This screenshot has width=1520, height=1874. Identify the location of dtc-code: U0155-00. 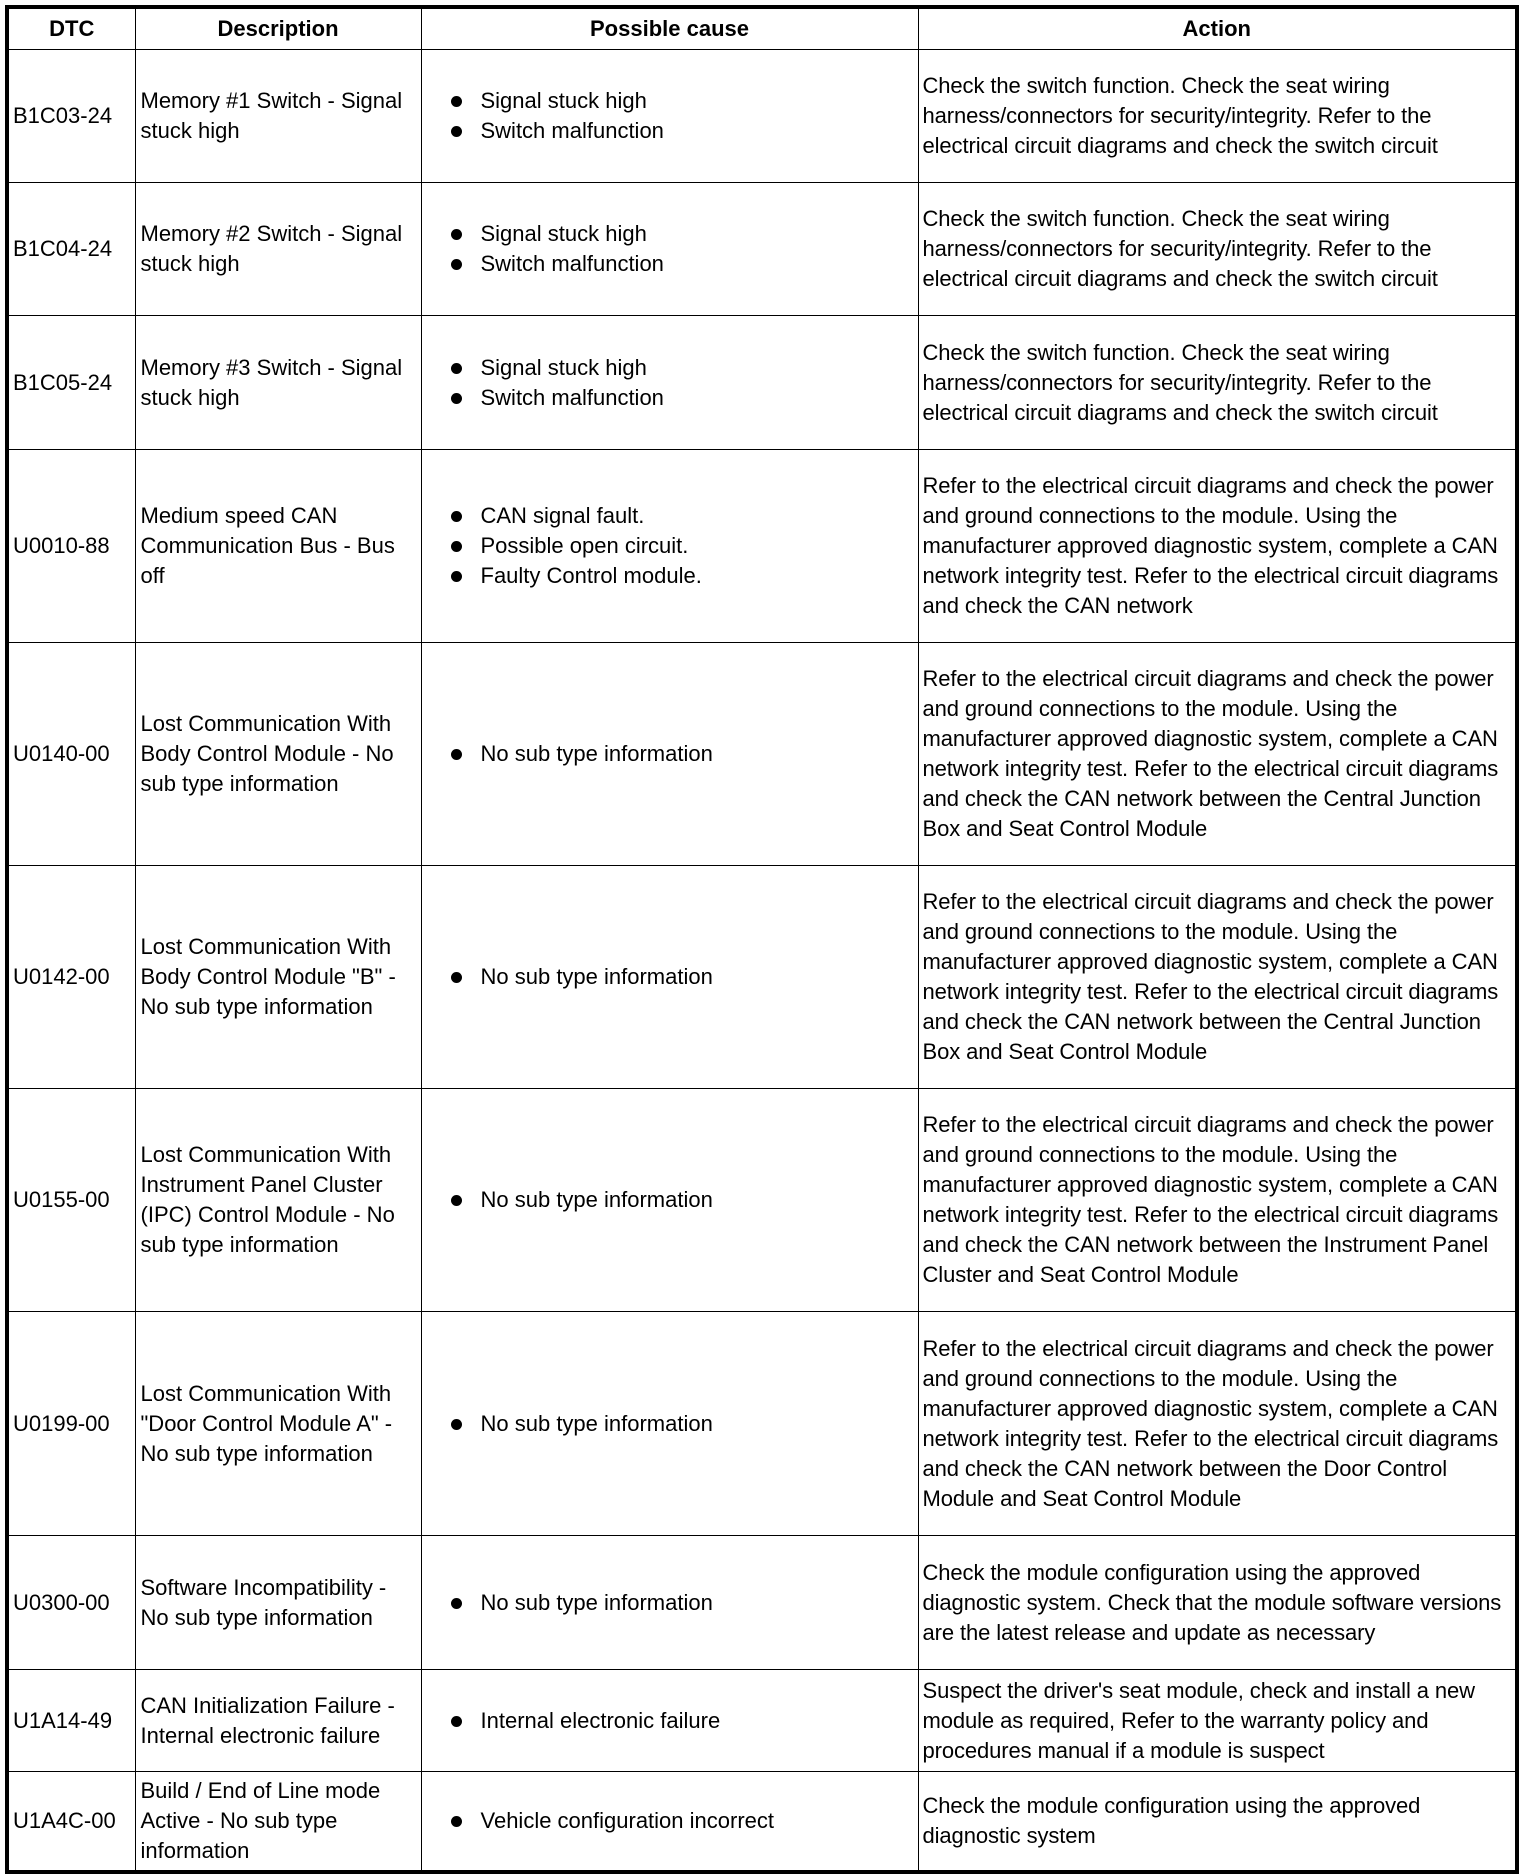
(71, 1200).